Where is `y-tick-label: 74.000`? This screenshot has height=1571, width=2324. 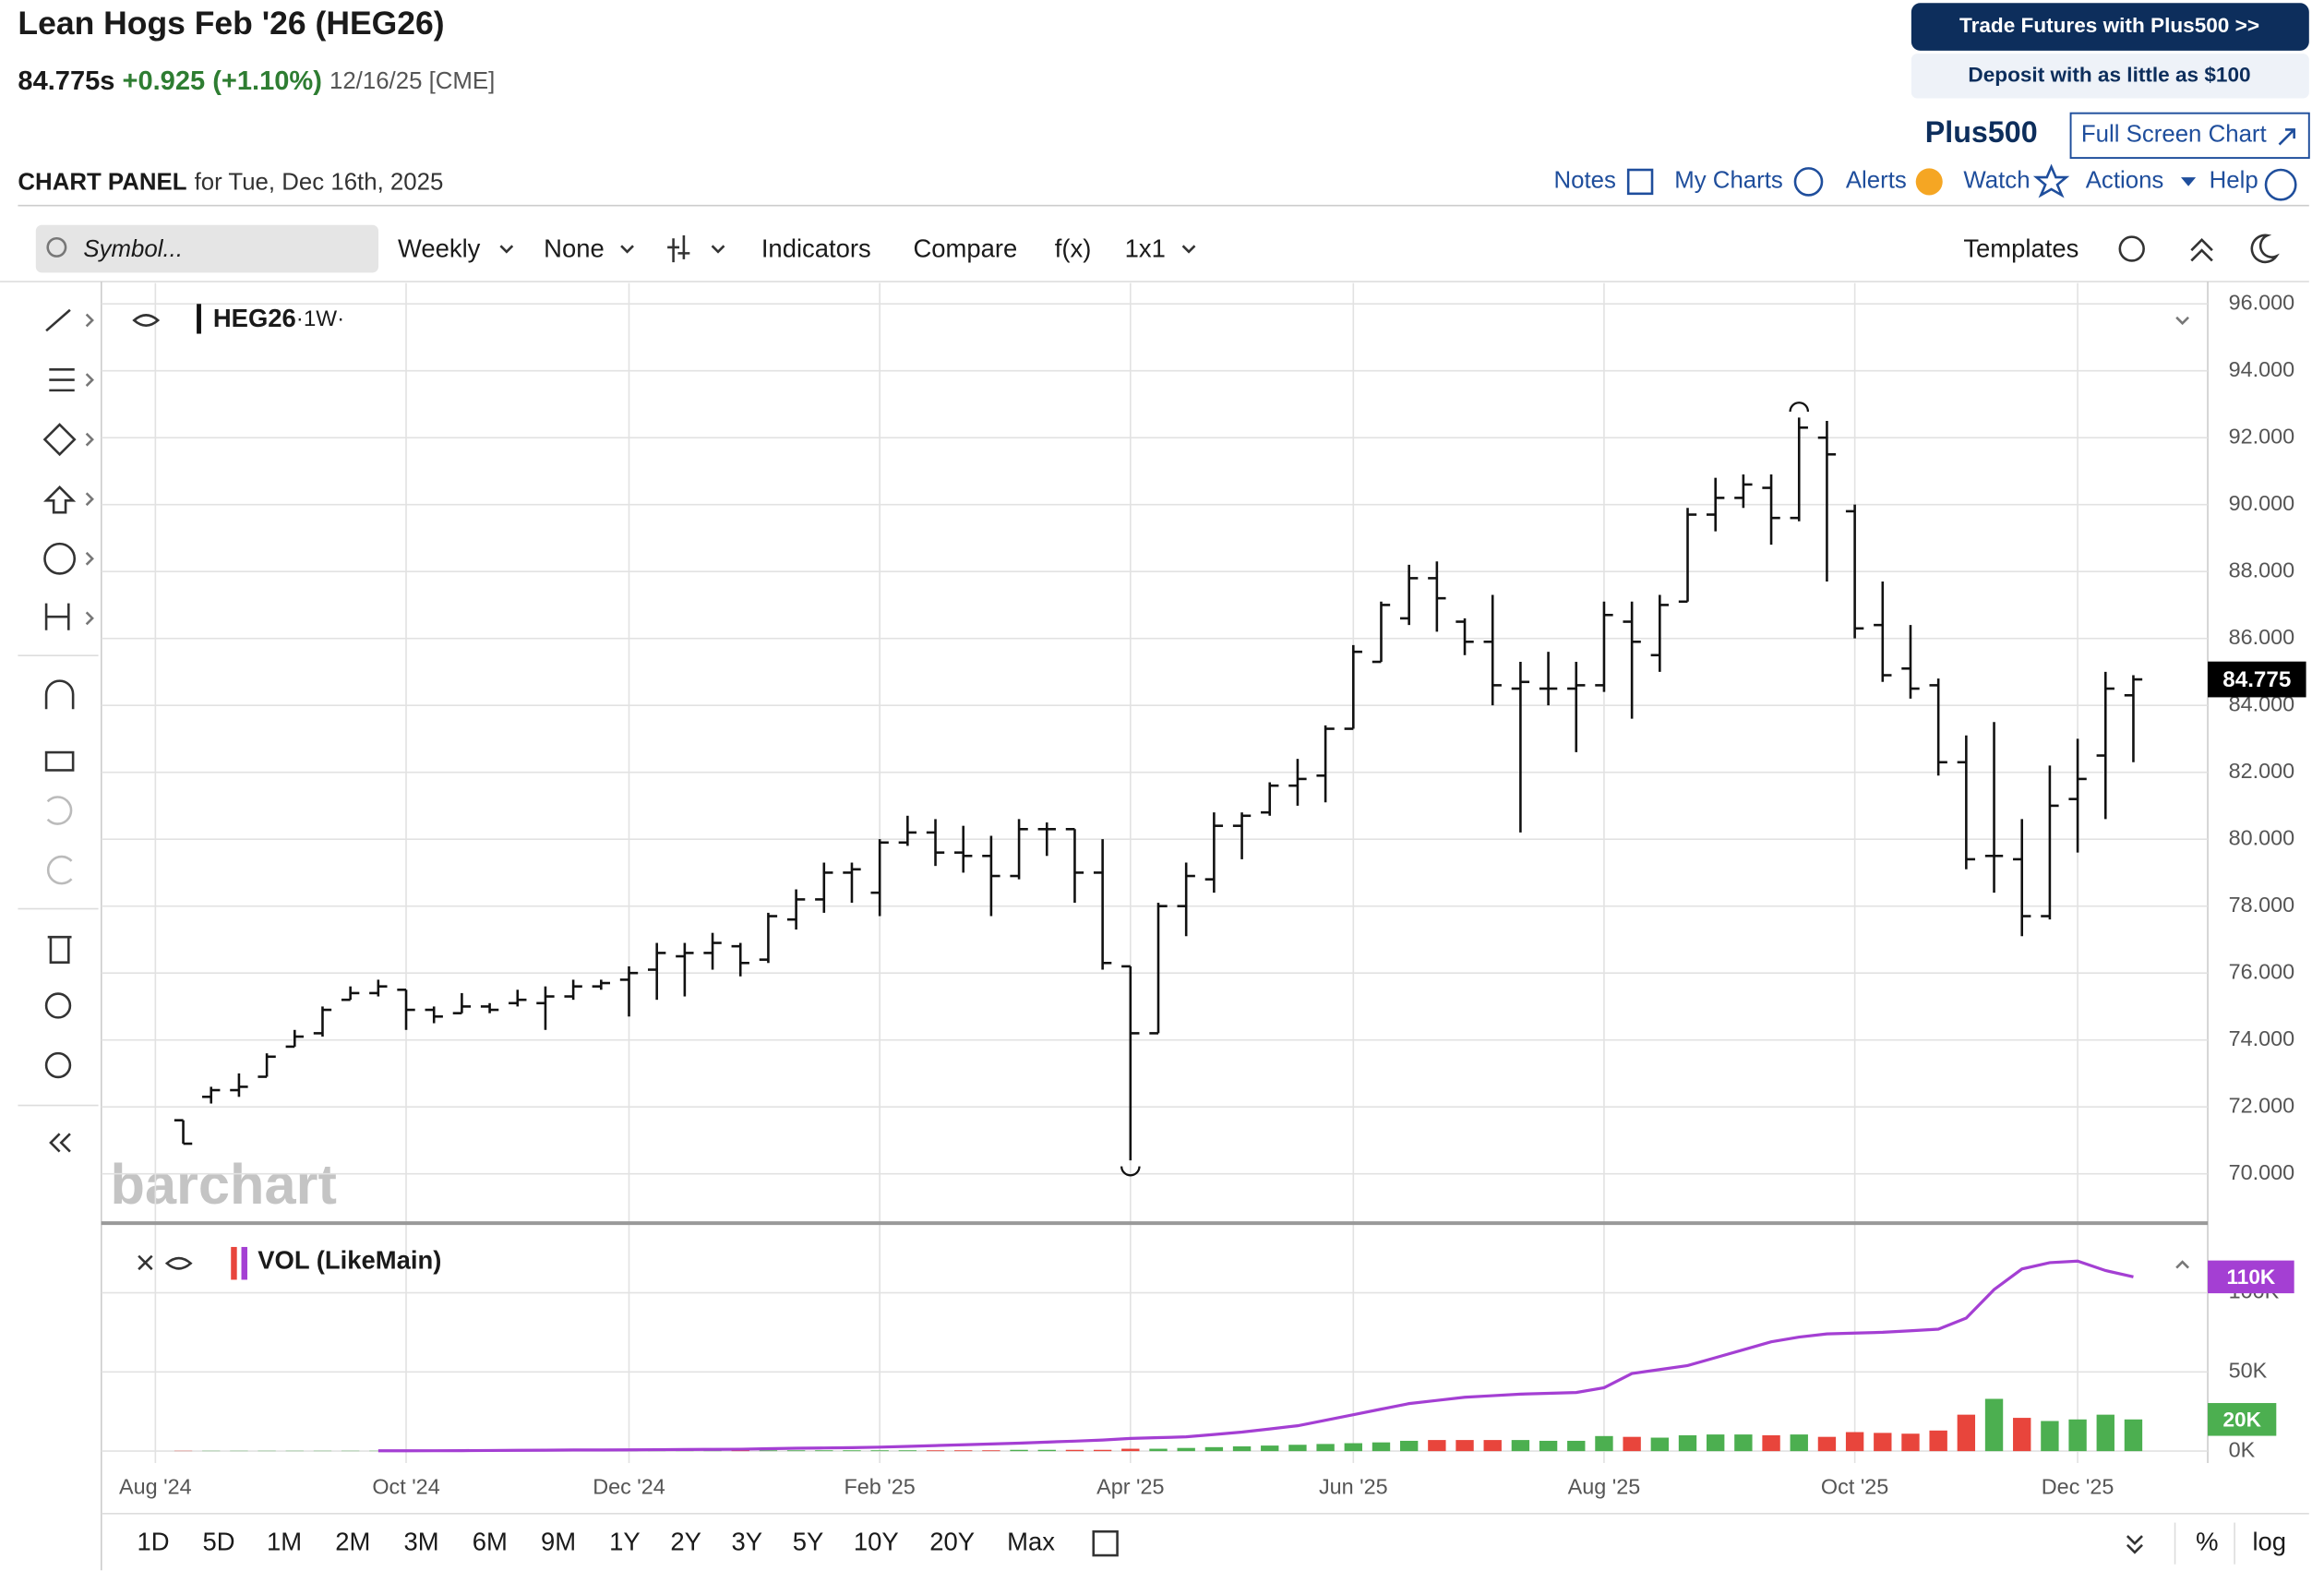
y-tick-label: 74.000 is located at coordinates (2262, 1038).